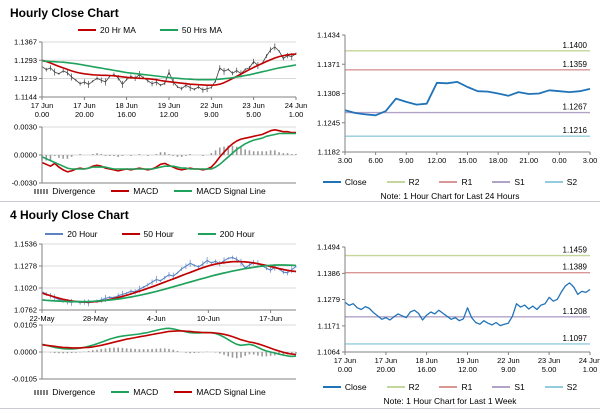 Image resolution: width=600 pixels, height=413 pixels. What do you see at coordinates (237, 234) in the screenshot?
I see `legend-label: 200 Hour` at bounding box center [237, 234].